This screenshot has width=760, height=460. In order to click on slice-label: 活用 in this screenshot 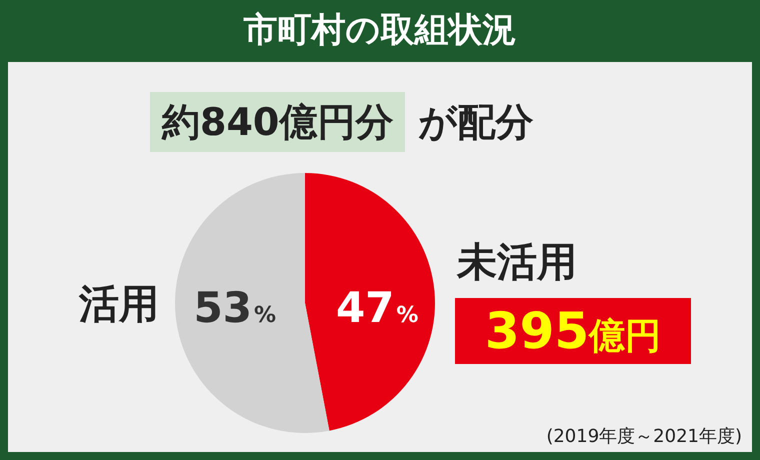, I will do `click(118, 304)`.